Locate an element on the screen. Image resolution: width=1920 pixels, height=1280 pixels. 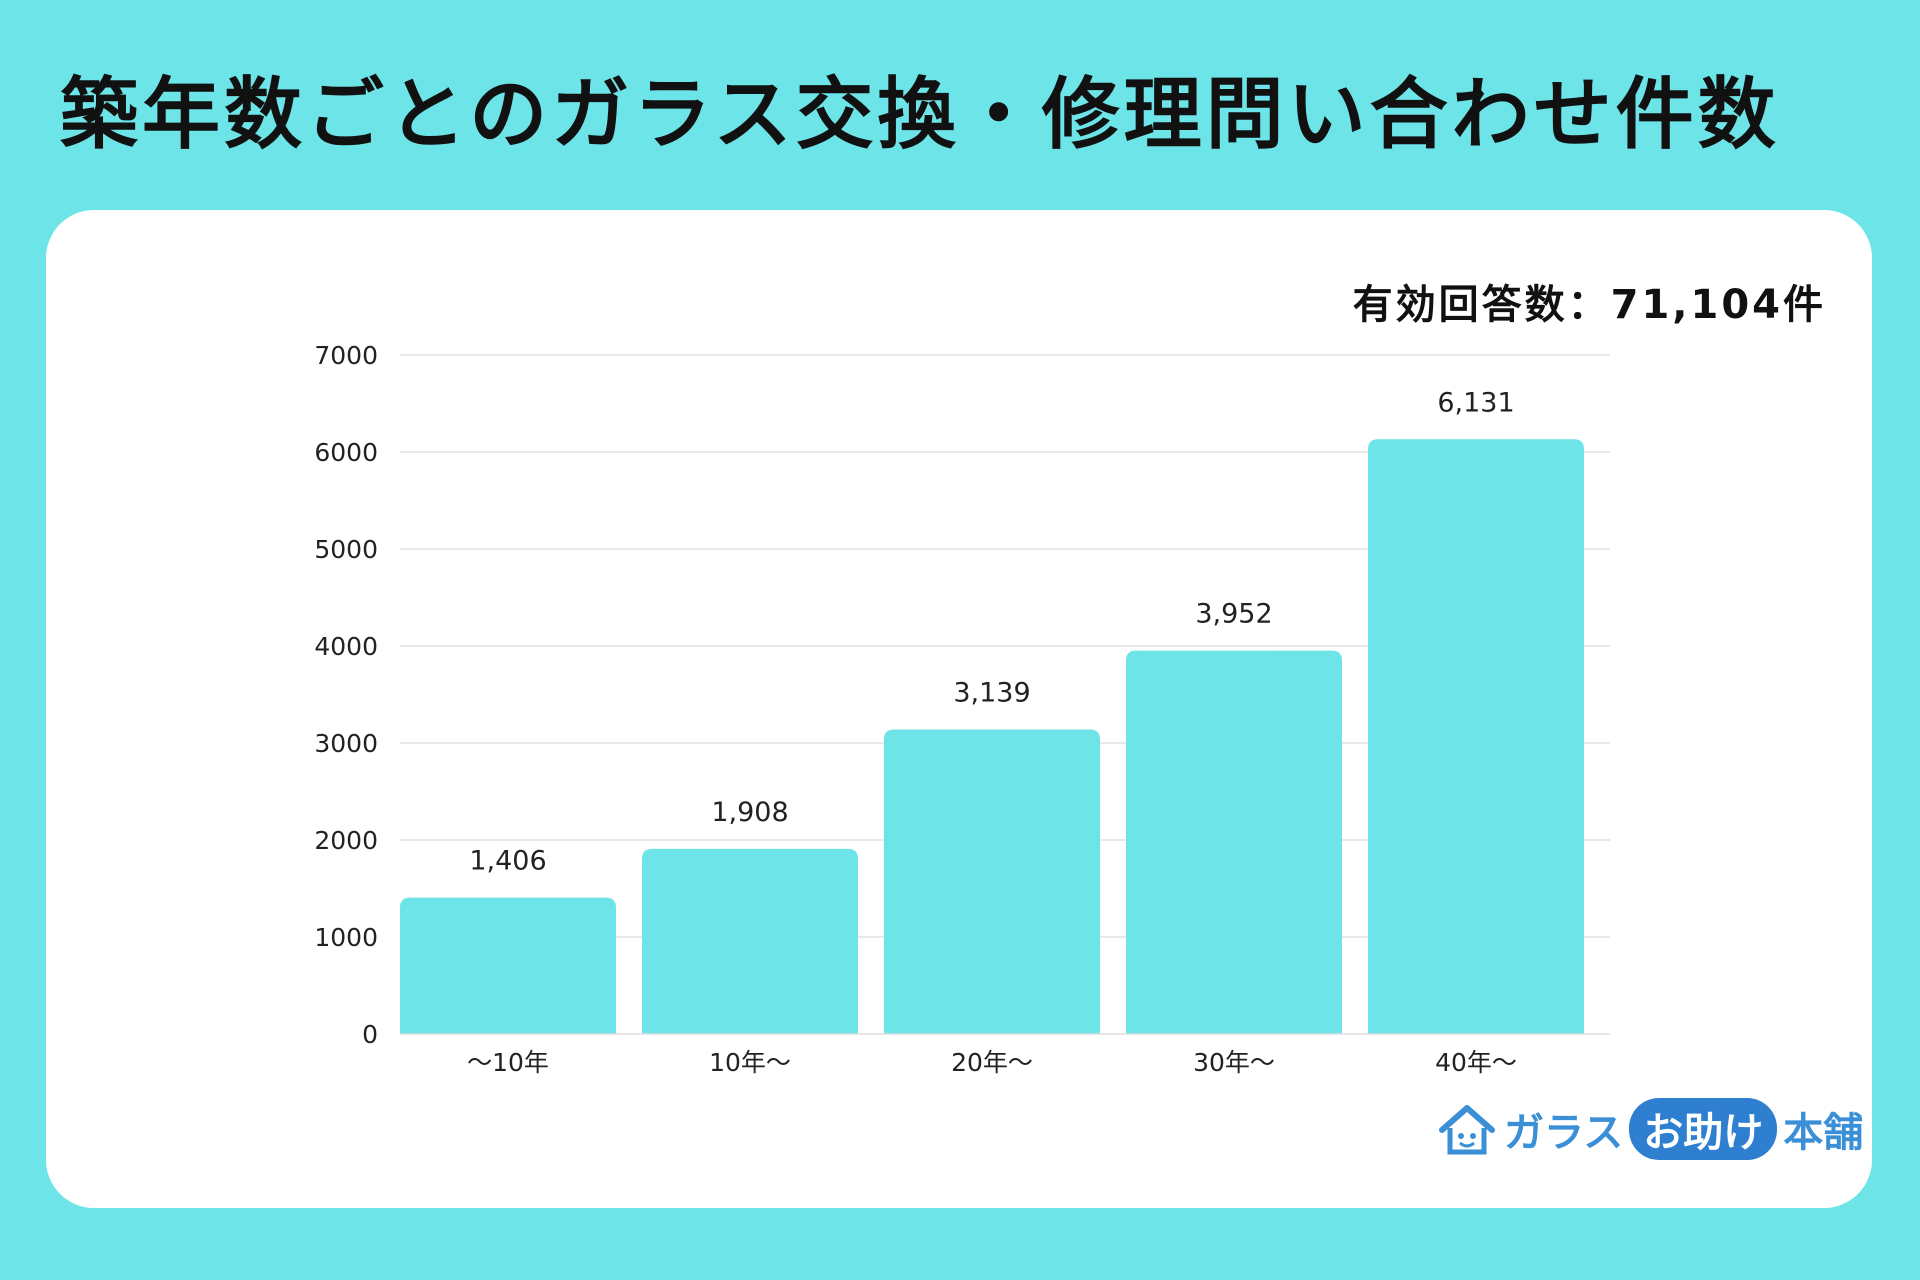
x-tick-label: ～10年 is located at coordinates (508, 1062).